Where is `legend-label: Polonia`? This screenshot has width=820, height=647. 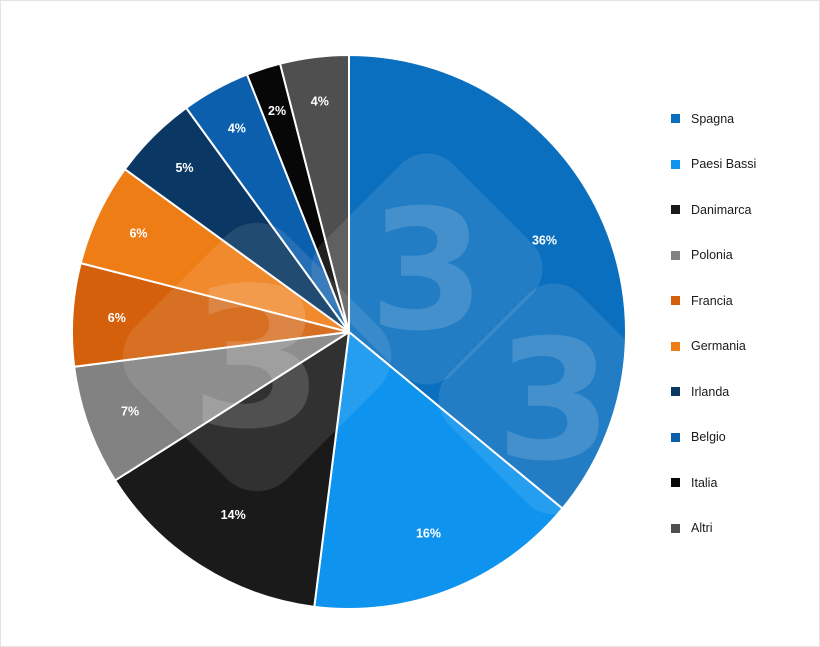 legend-label: Polonia is located at coordinates (712, 255).